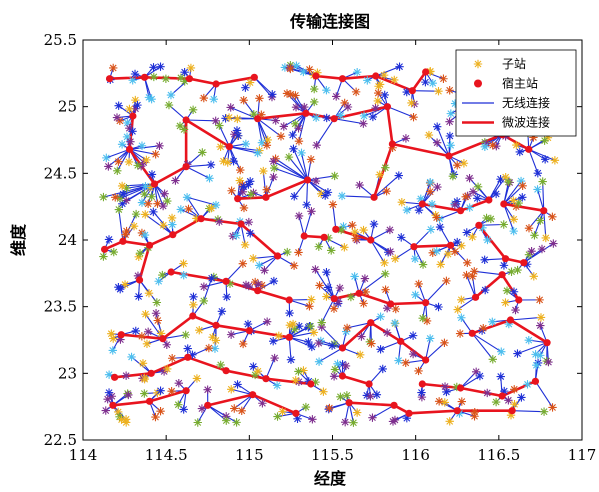 The height and width of the screenshot is (492, 599). Describe the element at coordinates (526, 102) in the screenshot. I see `legend-label: 无线连接` at that location.